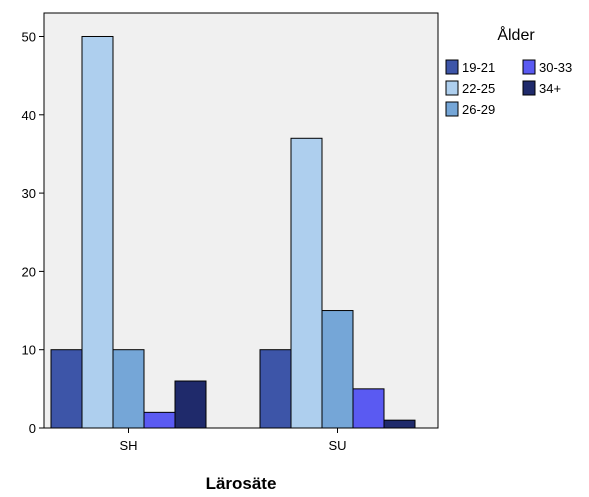 The height and width of the screenshot is (497, 589). Describe the element at coordinates (478, 88) in the screenshot. I see `legend-label: 22-25` at that location.